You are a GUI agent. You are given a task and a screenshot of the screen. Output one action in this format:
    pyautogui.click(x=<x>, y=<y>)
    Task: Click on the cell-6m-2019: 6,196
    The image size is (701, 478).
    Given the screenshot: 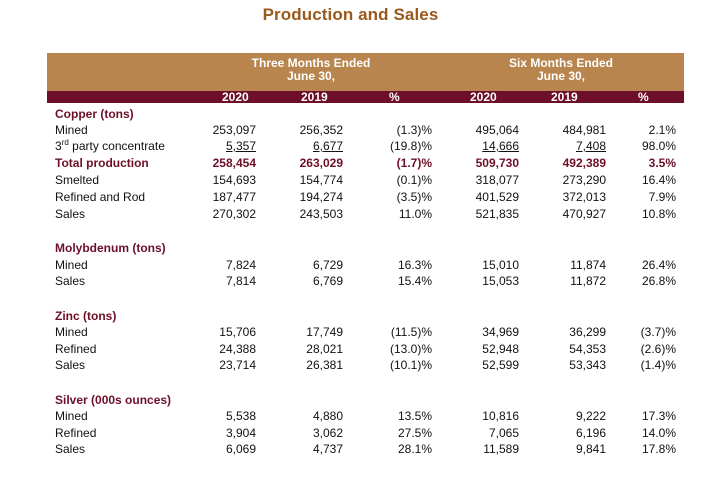 What is the action you would take?
    pyautogui.click(x=590, y=433)
    